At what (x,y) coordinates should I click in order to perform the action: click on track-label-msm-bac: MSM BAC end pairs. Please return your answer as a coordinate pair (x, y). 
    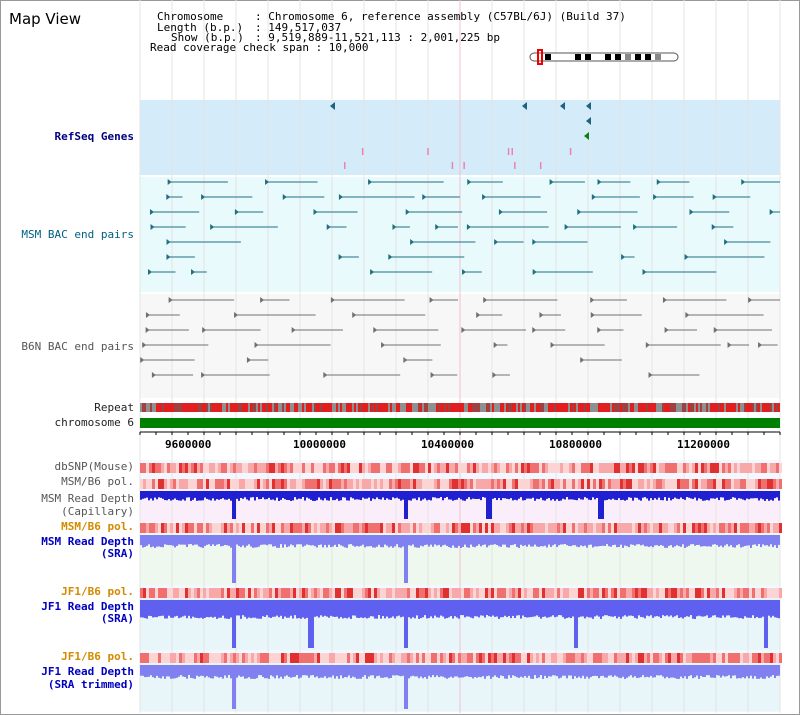
    Looking at the image, I should click on (77, 234).